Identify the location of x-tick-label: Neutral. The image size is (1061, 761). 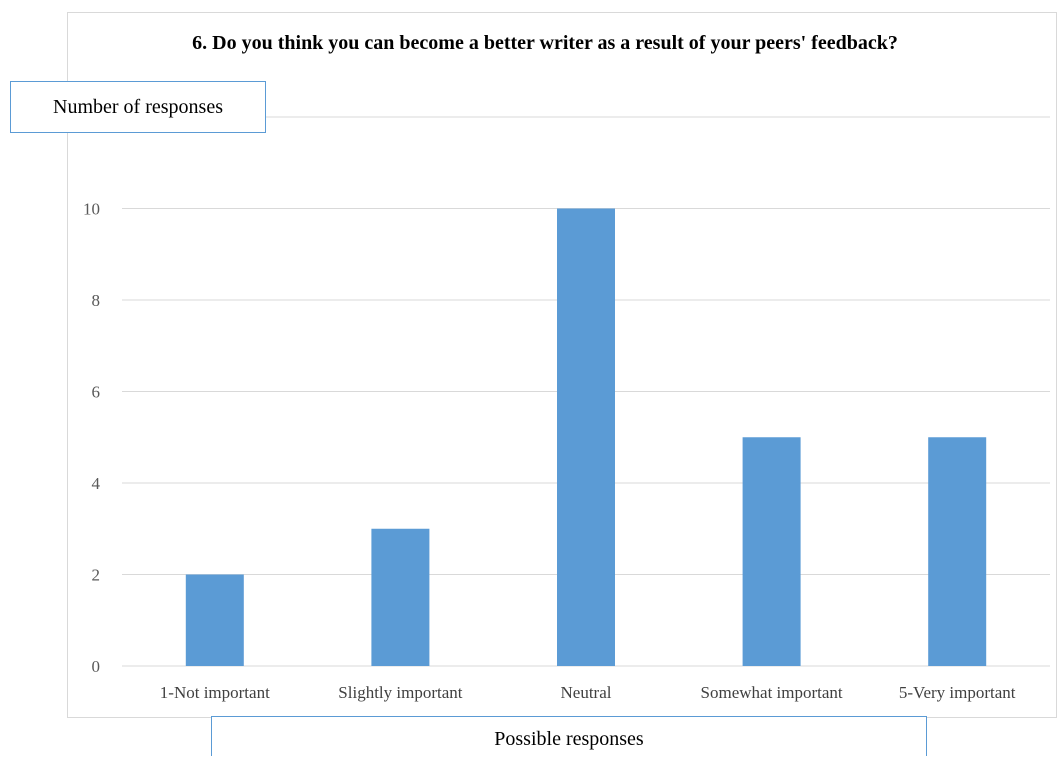
(586, 692).